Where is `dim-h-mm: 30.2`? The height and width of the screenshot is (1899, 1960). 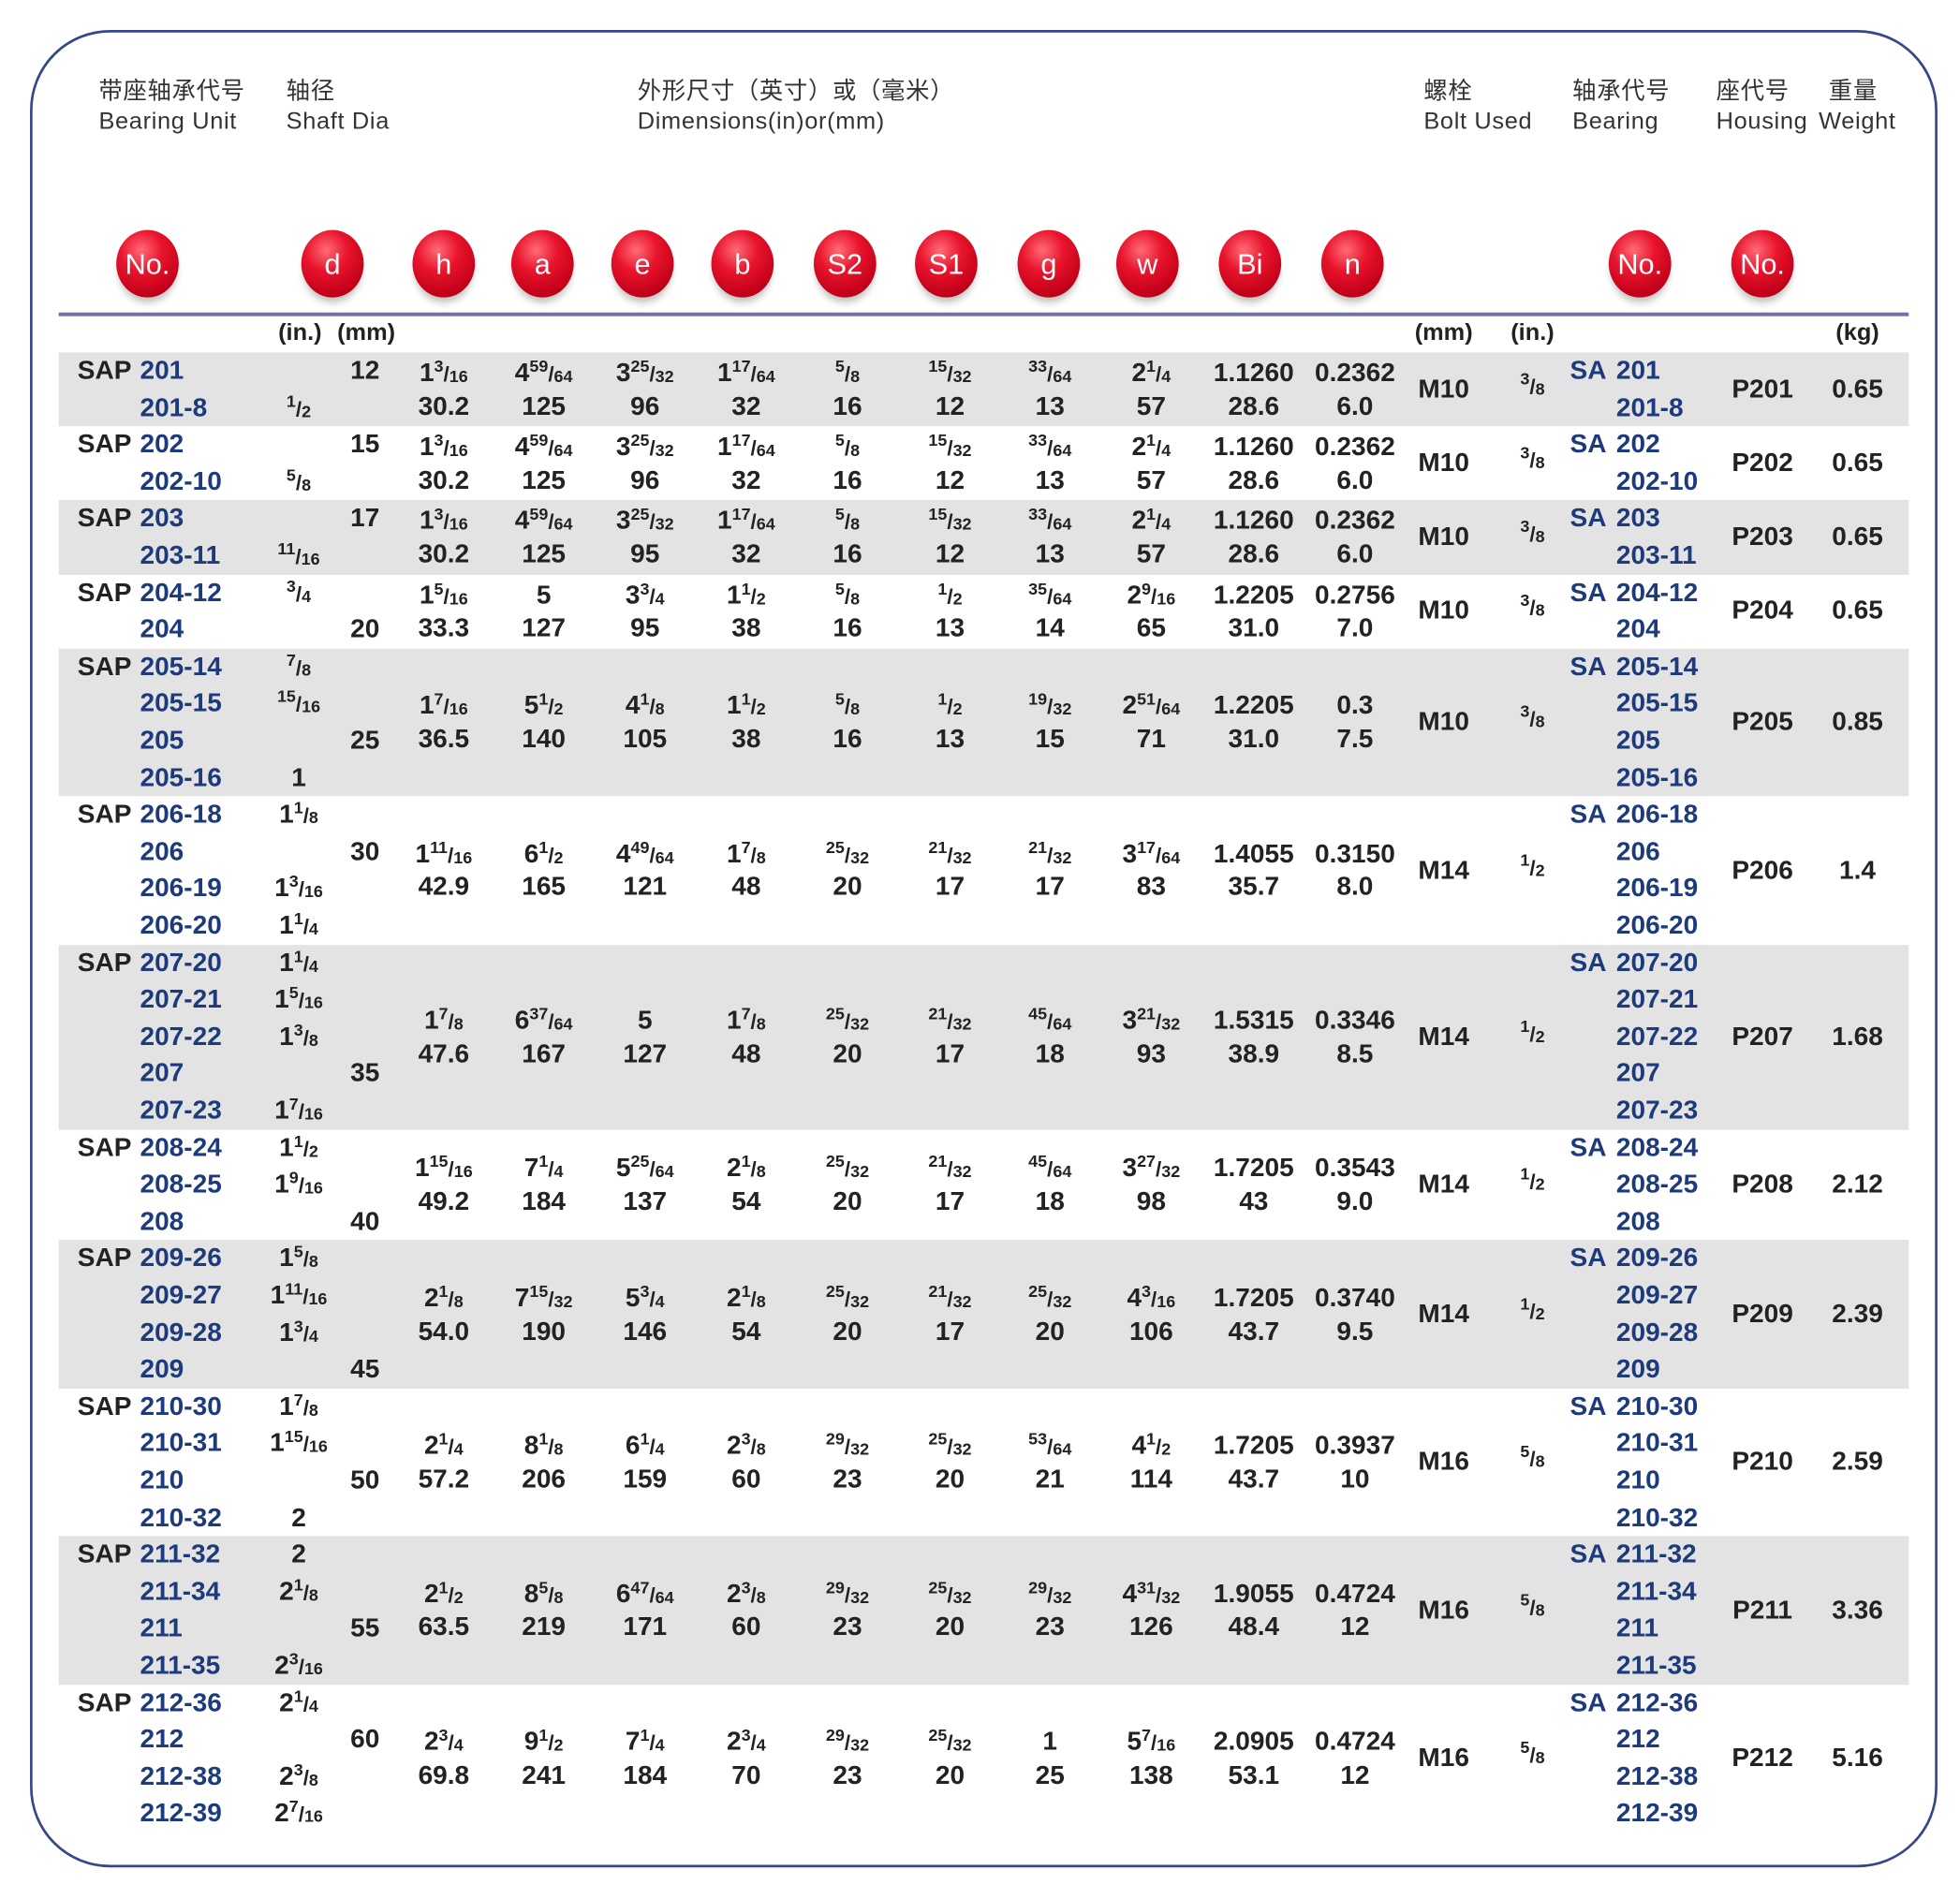
dim-h-mm: 30.2 is located at coordinates (444, 406).